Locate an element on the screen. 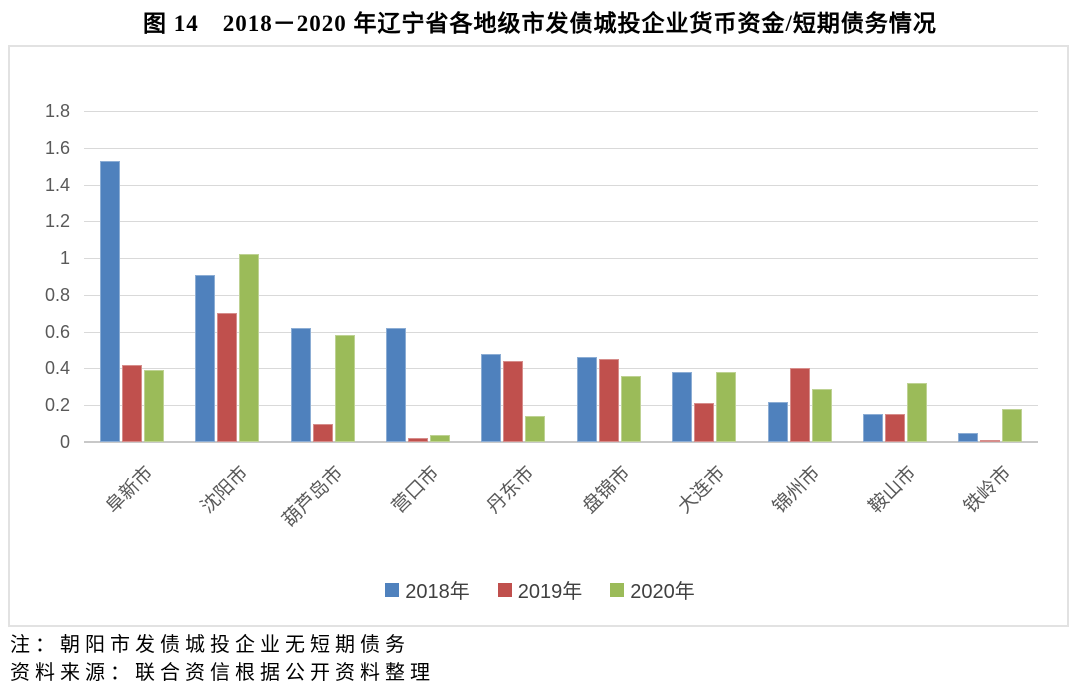 The height and width of the screenshot is (694, 1080). footnote-source: 资料来源：联合资信根据公开资料整理 is located at coordinates (222, 673).